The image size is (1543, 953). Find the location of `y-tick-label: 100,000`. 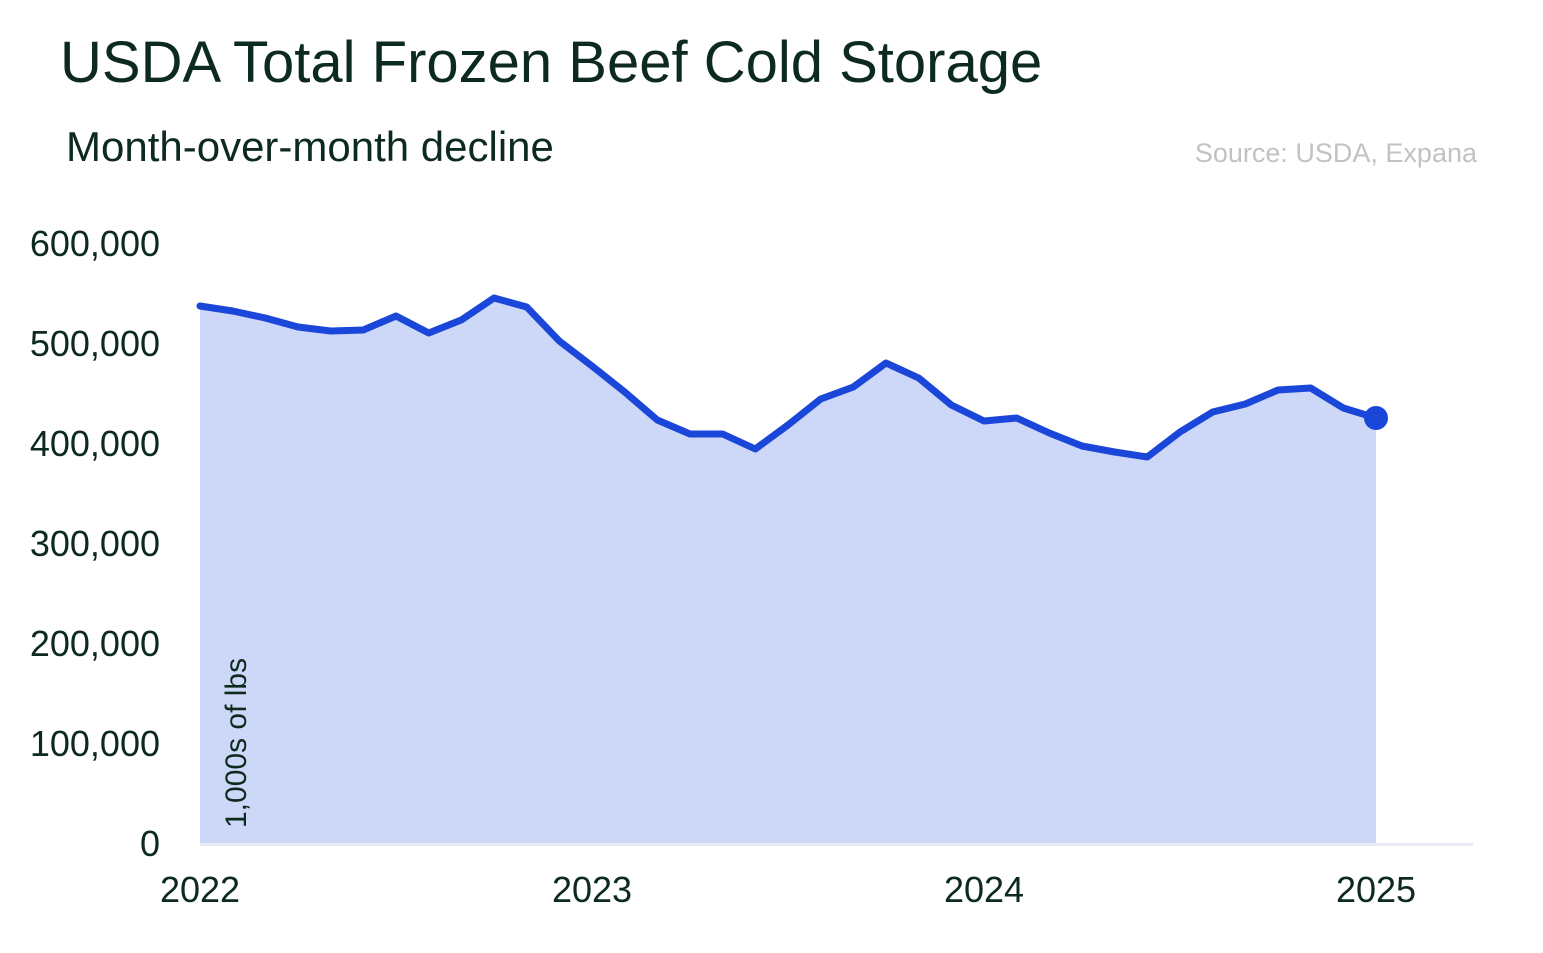

y-tick-label: 100,000 is located at coordinates (95, 743).